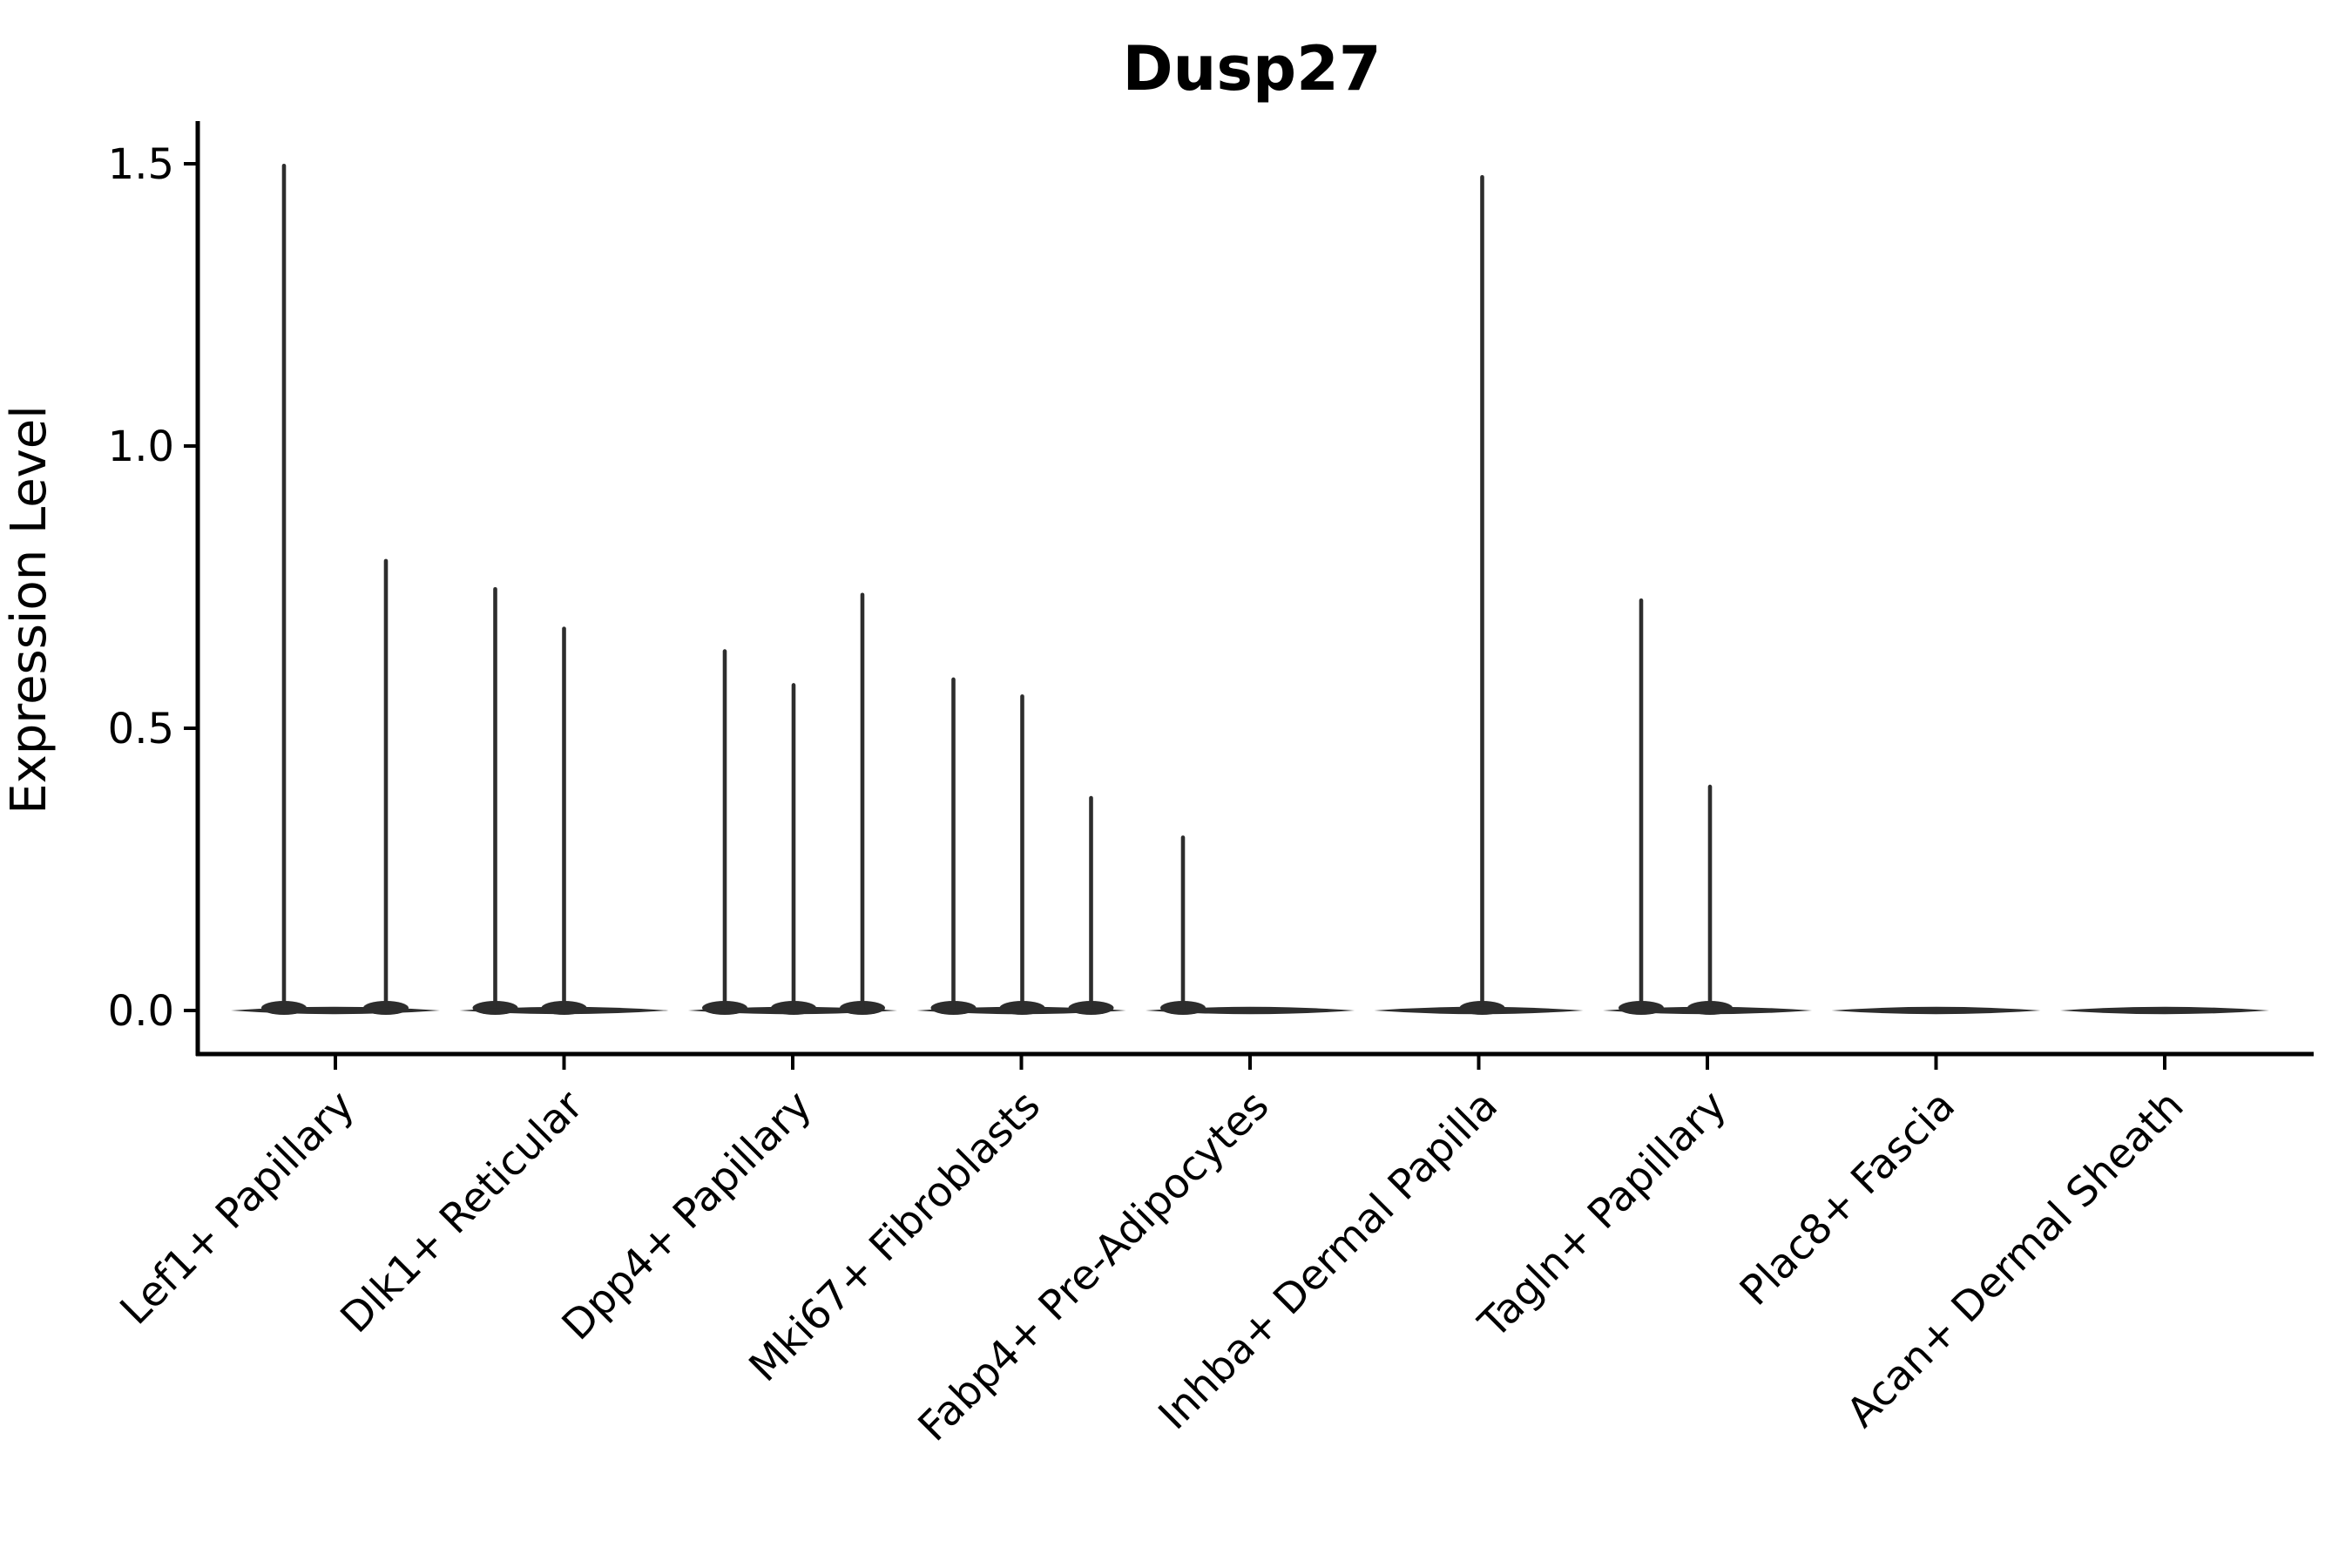  What do you see at coordinates (238, 1208) in the screenshot?
I see `x-category-label: Lef1+ Papillary` at bounding box center [238, 1208].